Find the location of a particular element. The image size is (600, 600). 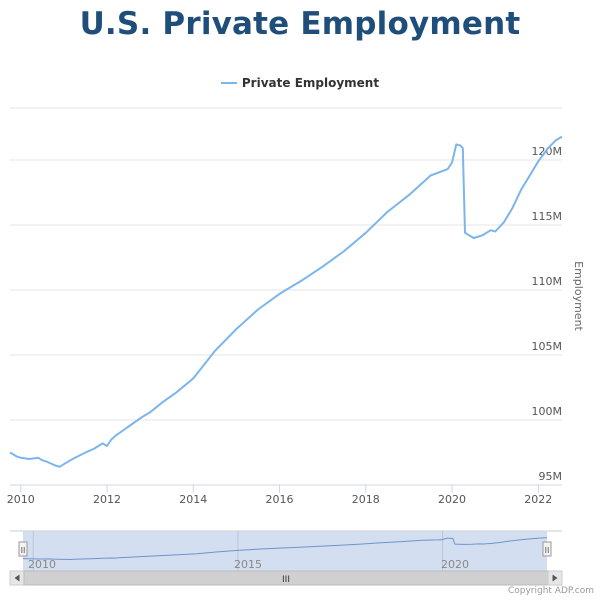

legend-line-icon is located at coordinates (228, 82).